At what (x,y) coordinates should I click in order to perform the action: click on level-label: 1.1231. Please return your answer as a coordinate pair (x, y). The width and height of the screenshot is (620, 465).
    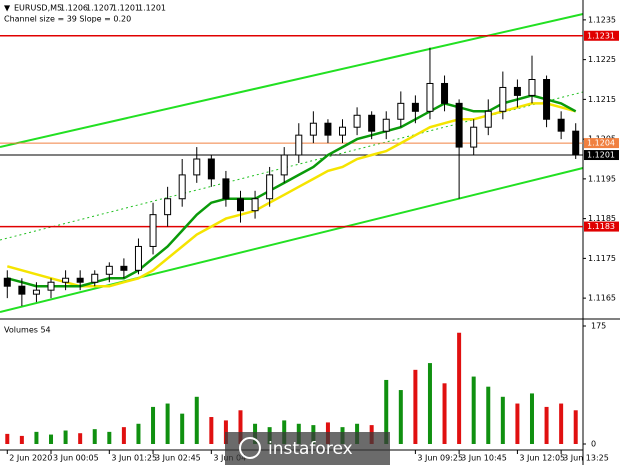
    Looking at the image, I should click on (601, 35).